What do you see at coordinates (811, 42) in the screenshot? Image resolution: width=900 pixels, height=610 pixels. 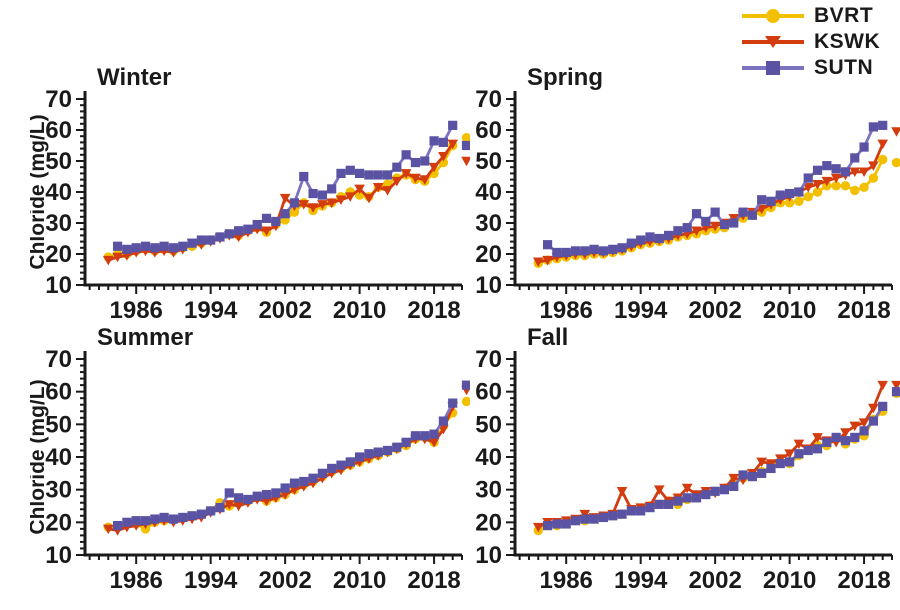 I see `legend: BVRT KSWK SUTN` at bounding box center [811, 42].